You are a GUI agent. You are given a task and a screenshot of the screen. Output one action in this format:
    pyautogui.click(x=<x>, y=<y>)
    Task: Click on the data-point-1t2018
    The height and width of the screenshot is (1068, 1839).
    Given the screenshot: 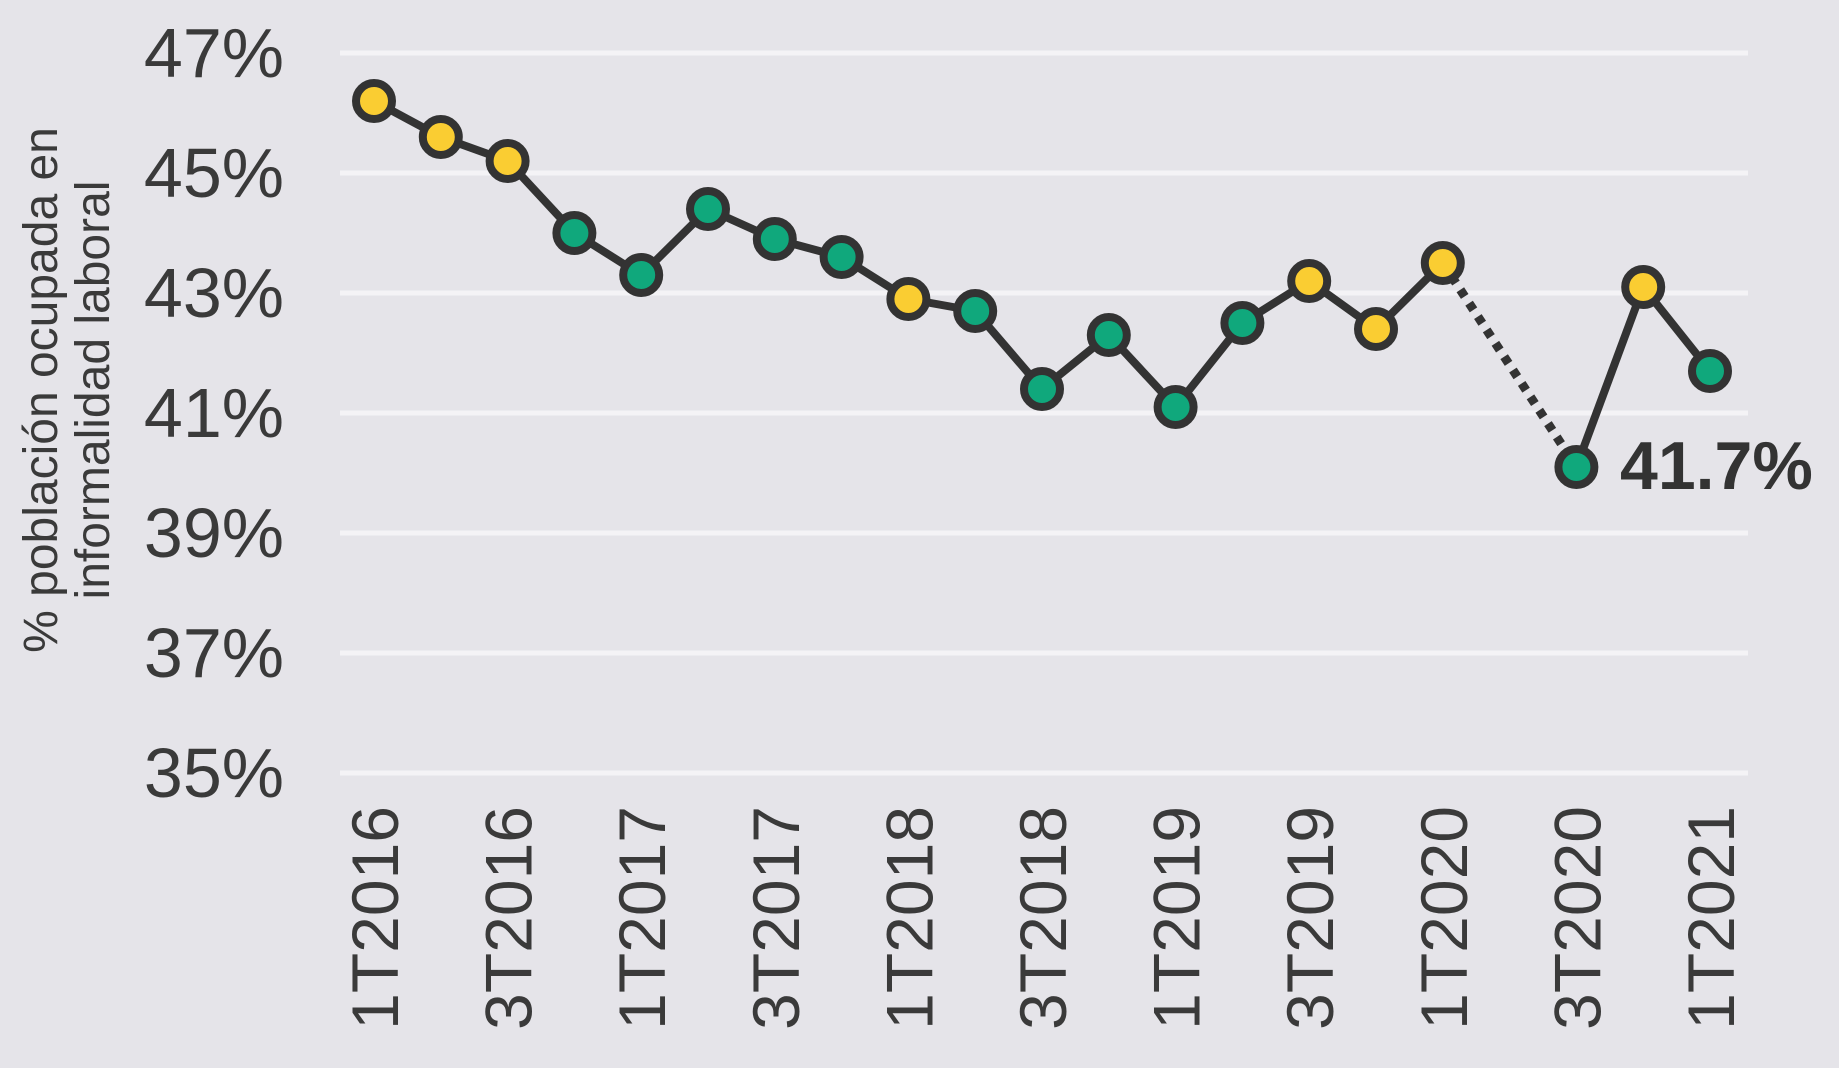 What is the action you would take?
    pyautogui.click(x=908, y=299)
    